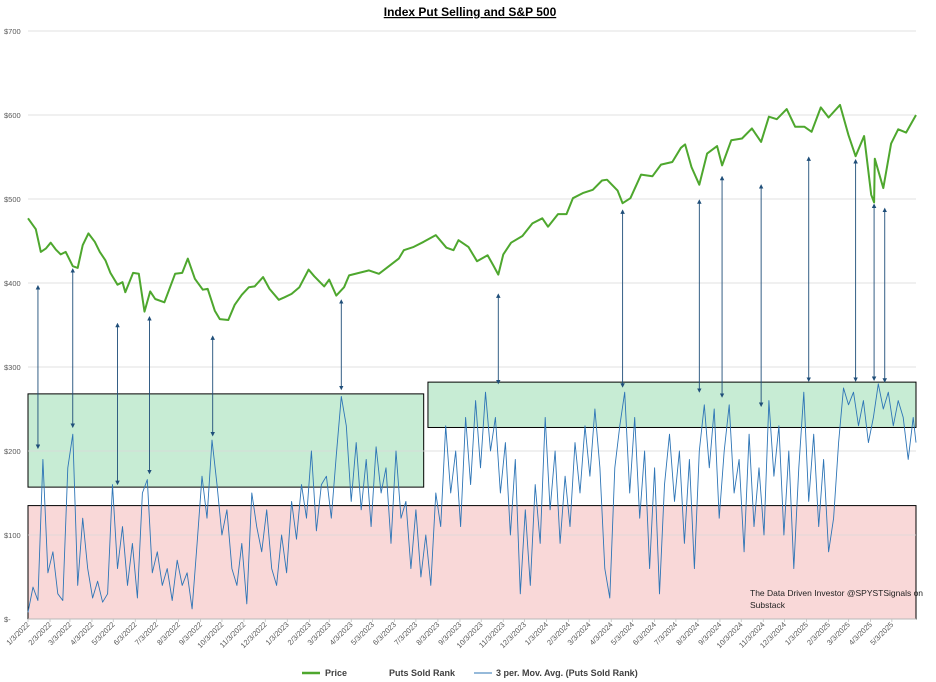  Describe the element at coordinates (12, 199) in the screenshot. I see `y-tick-label: $500` at that location.